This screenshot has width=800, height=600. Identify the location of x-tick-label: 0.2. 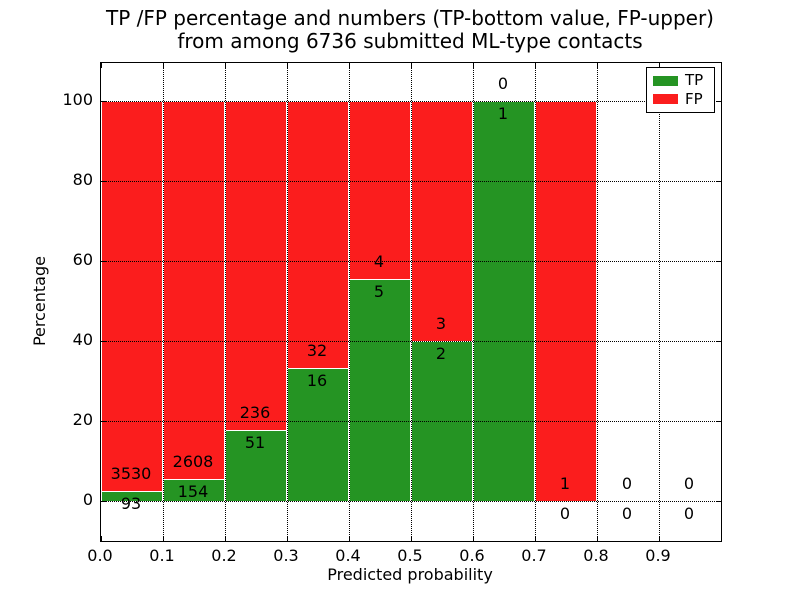
(224, 555).